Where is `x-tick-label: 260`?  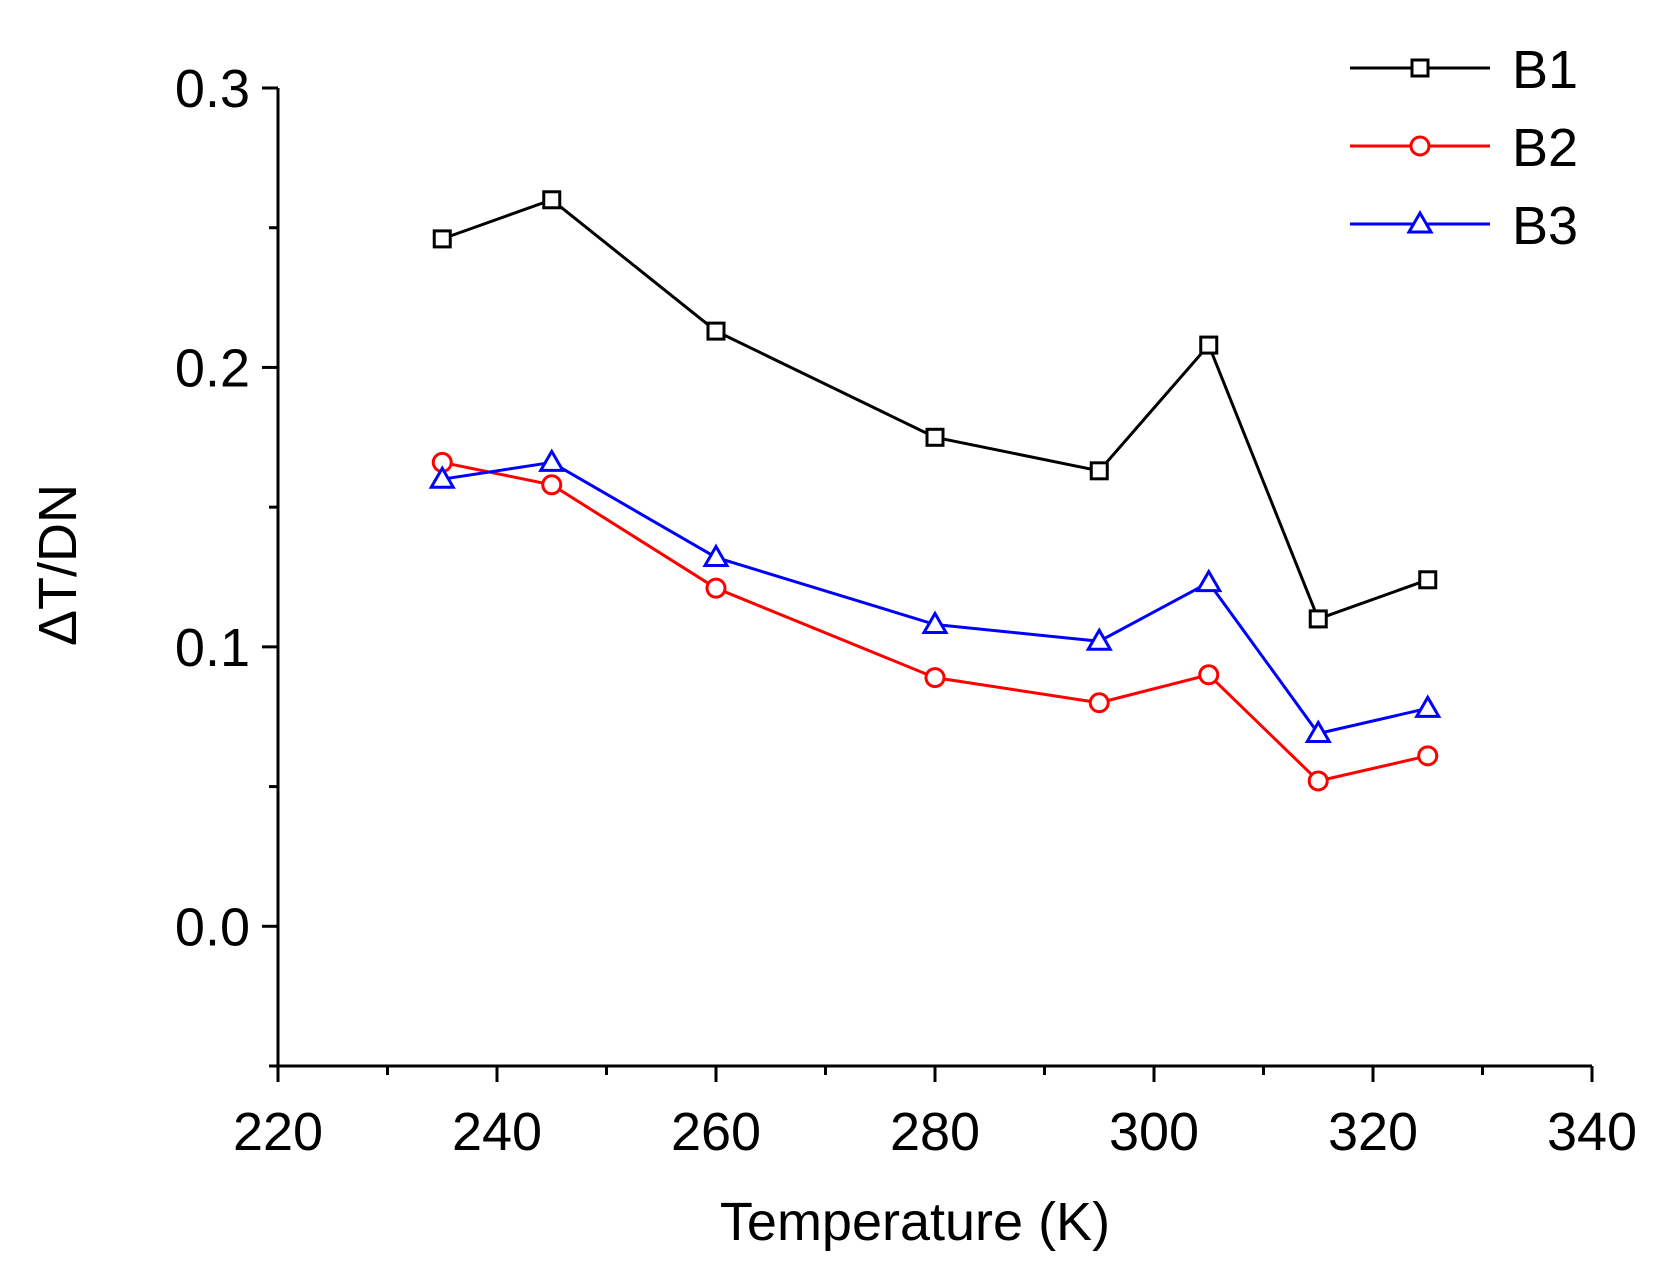
x-tick-label: 260 is located at coordinates (716, 1132).